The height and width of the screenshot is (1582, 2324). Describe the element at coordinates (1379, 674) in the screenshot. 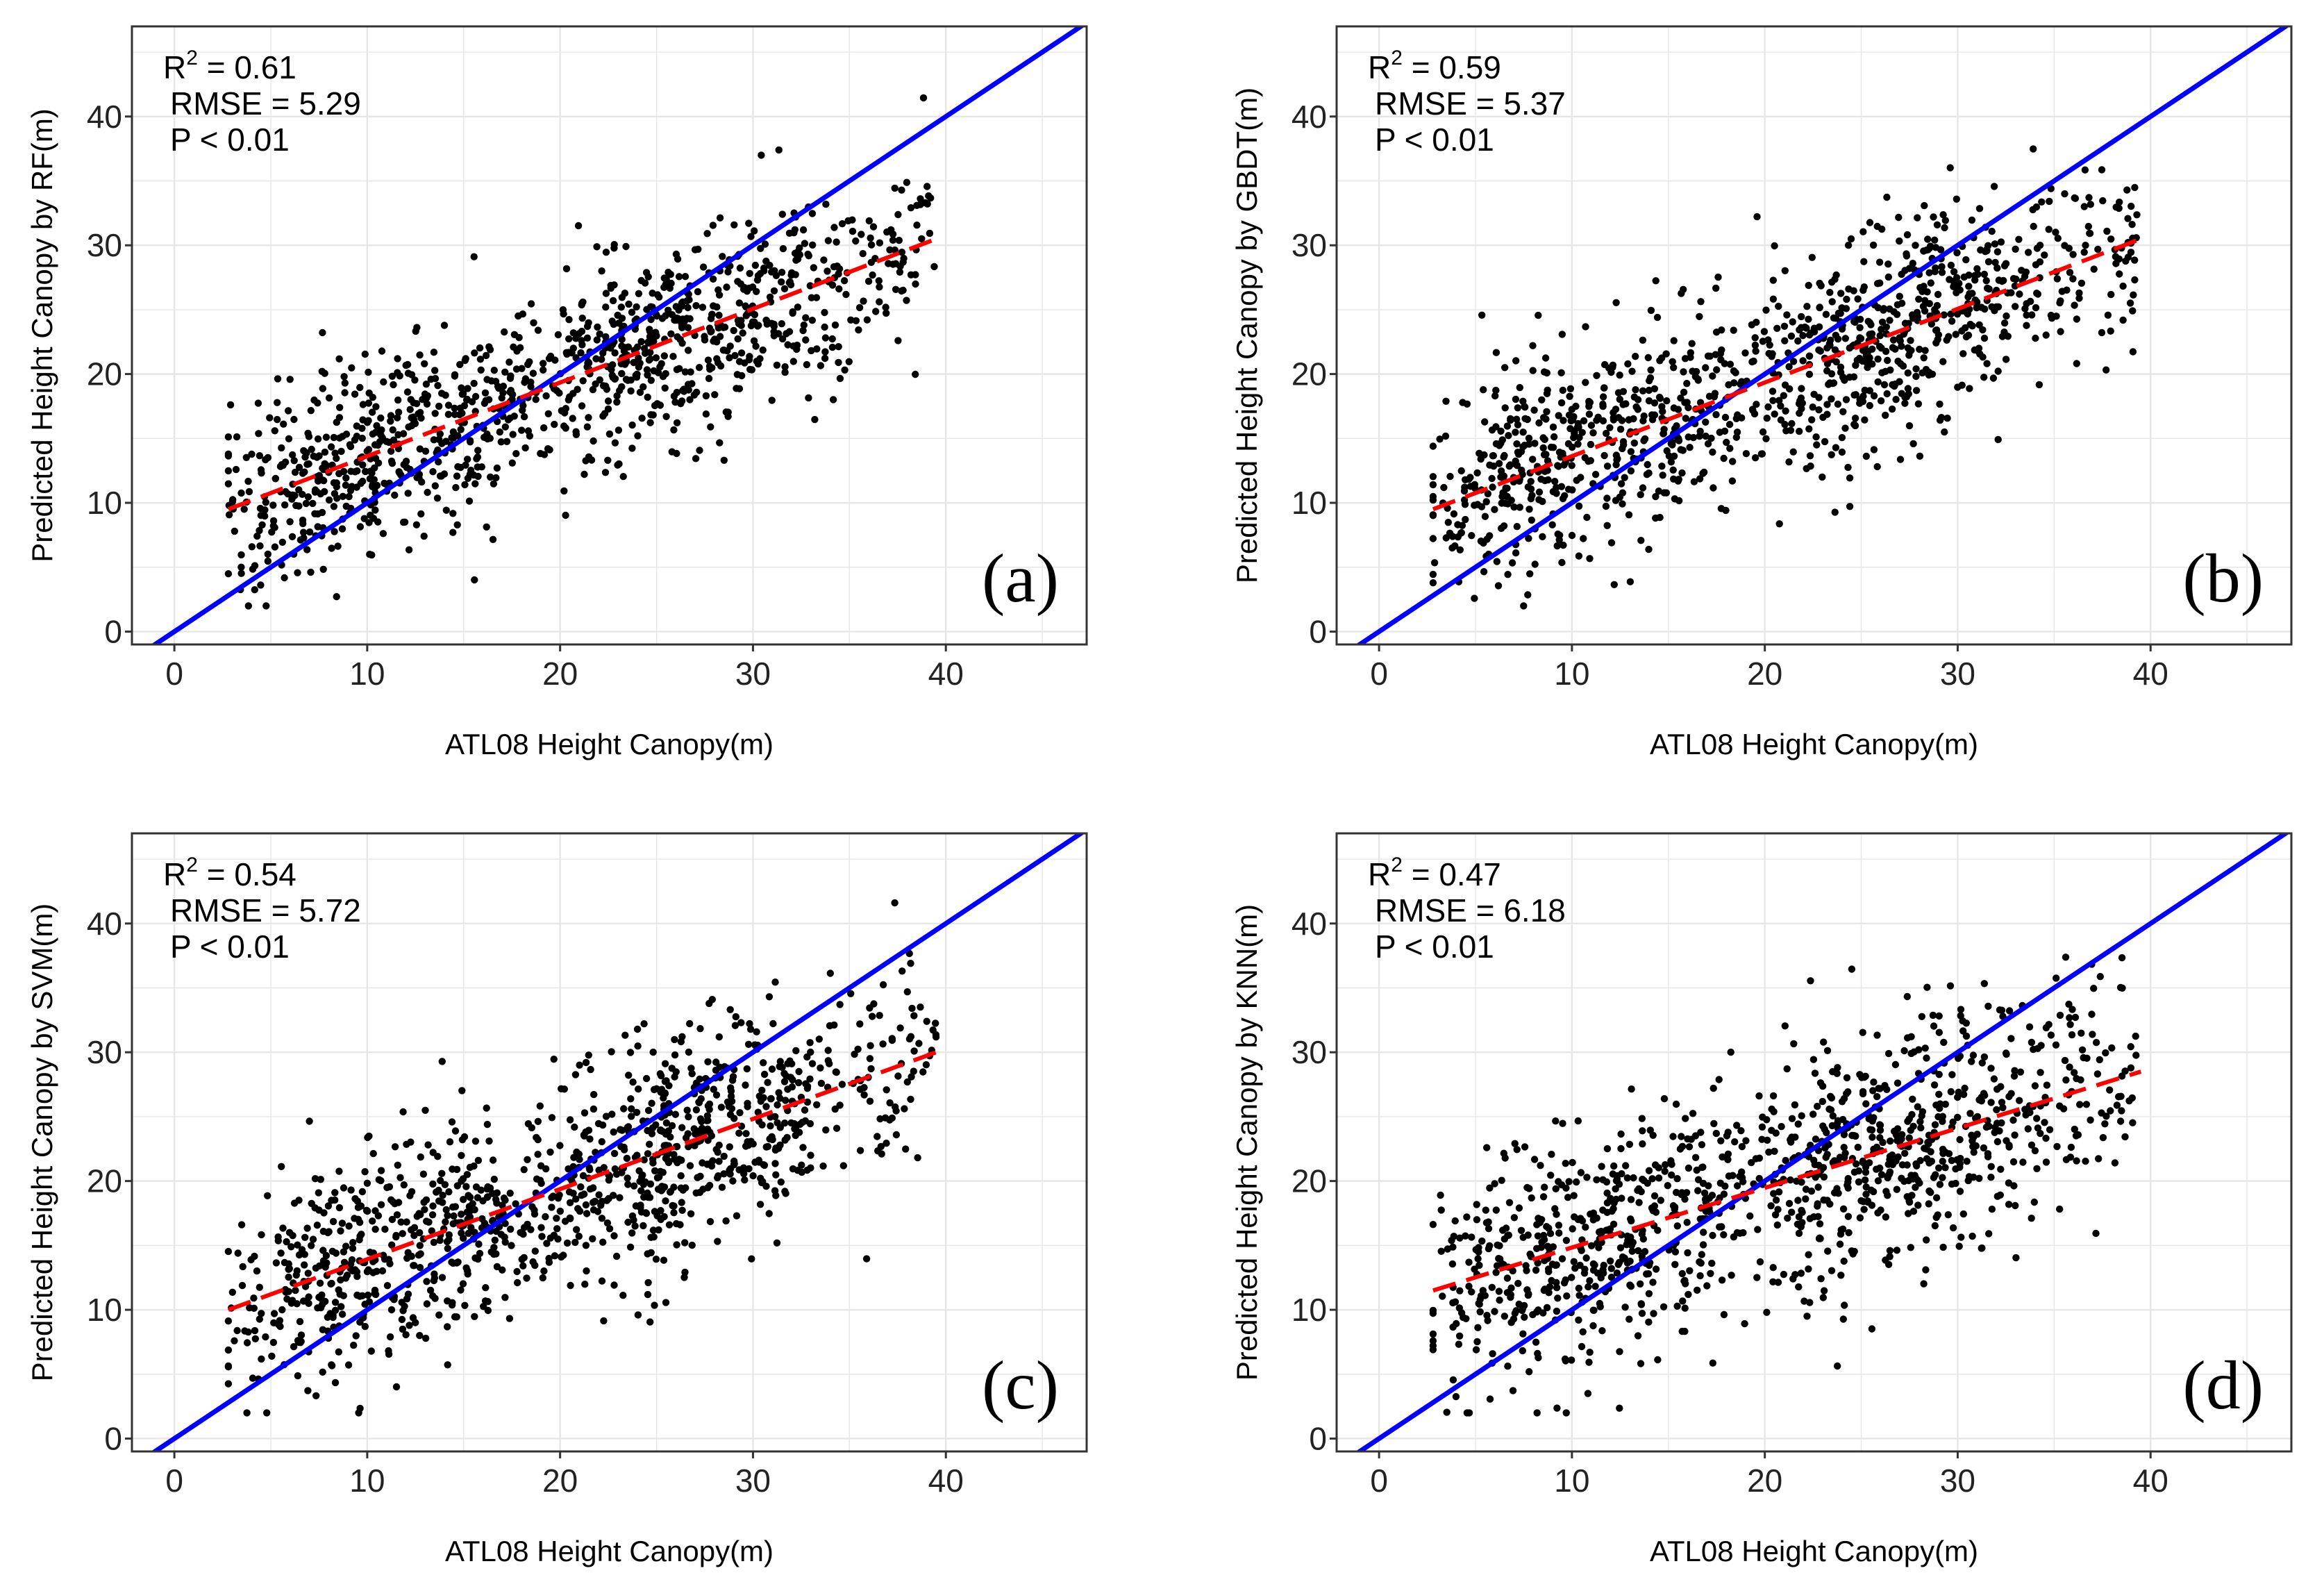

I see `x-tick-label: 0` at that location.